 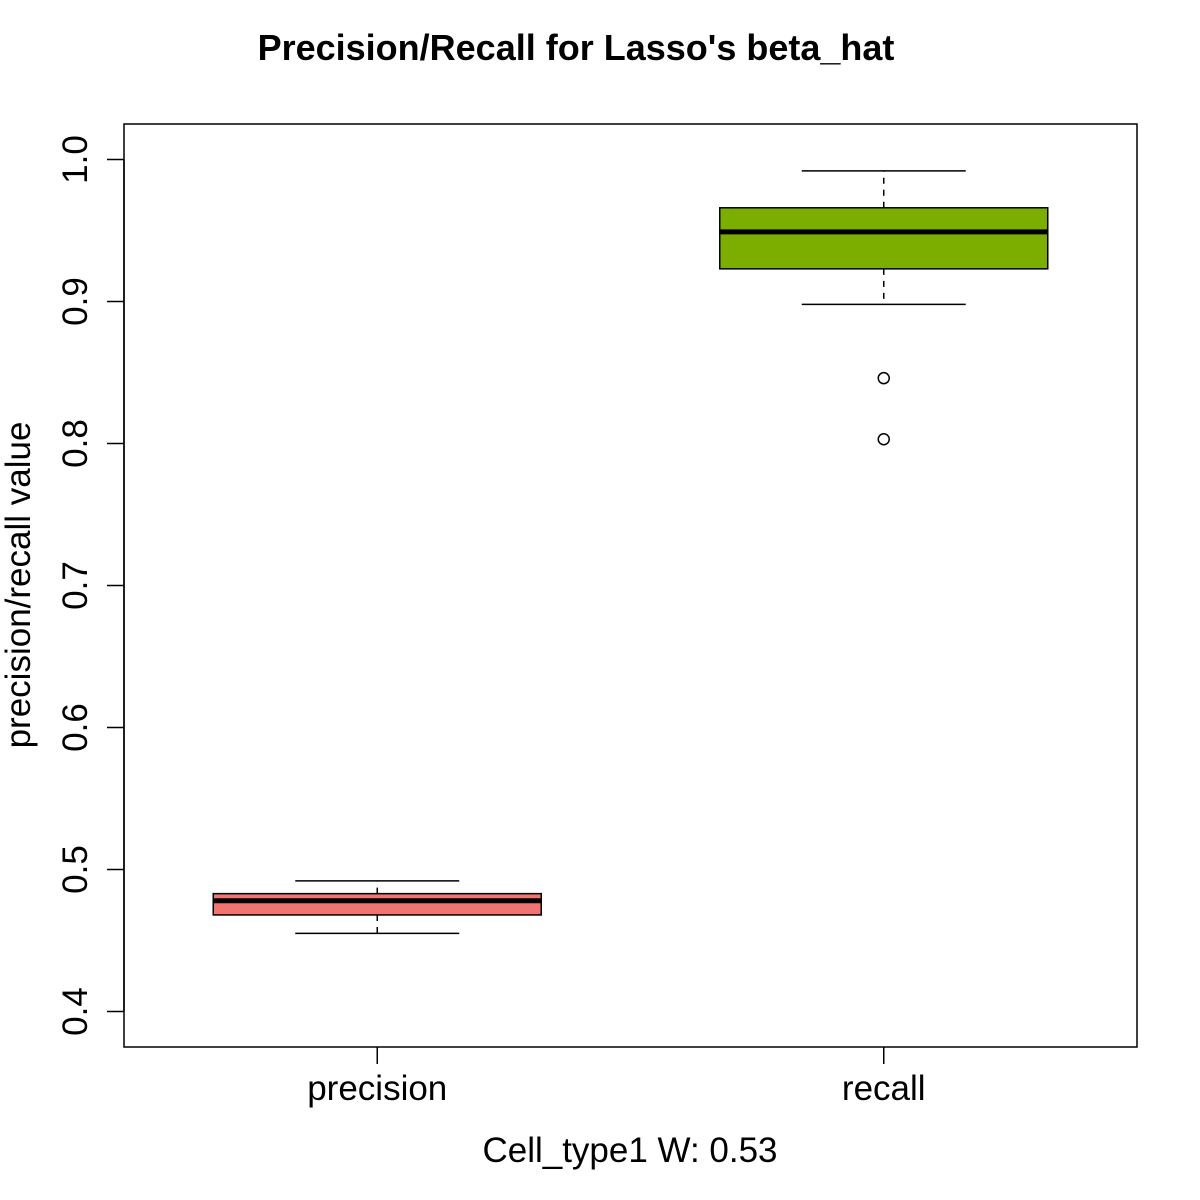 I want to click on x-tick-label: precision, so click(x=377, y=1088).